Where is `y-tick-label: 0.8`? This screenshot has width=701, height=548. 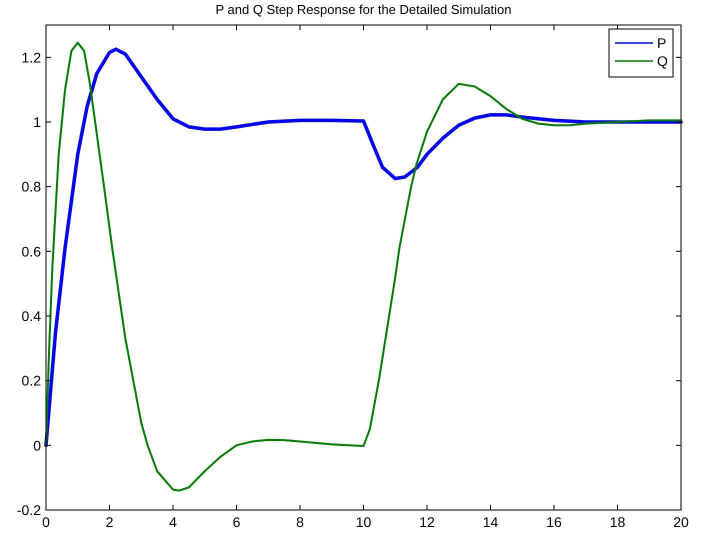 y-tick-label: 0.8 is located at coordinates (32, 186).